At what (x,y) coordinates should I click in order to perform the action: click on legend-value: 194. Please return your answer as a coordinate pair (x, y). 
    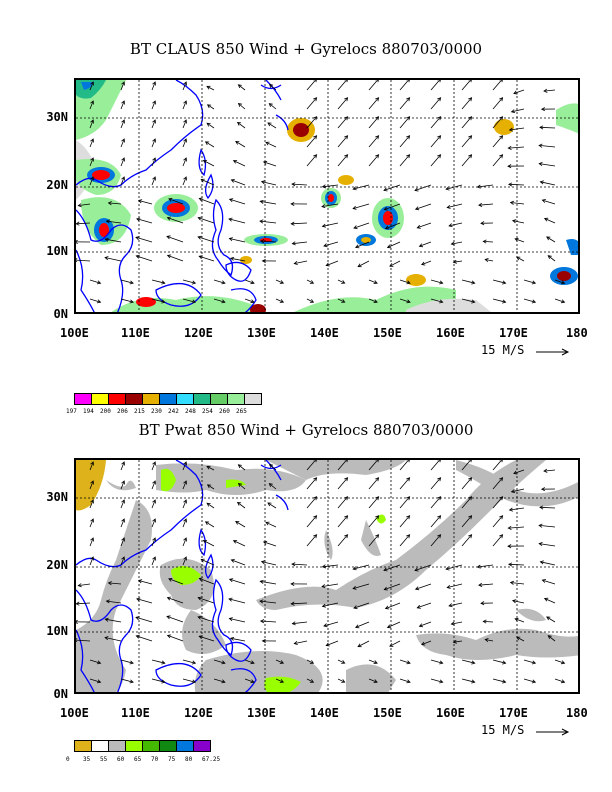
    Looking at the image, I should click on (88, 411).